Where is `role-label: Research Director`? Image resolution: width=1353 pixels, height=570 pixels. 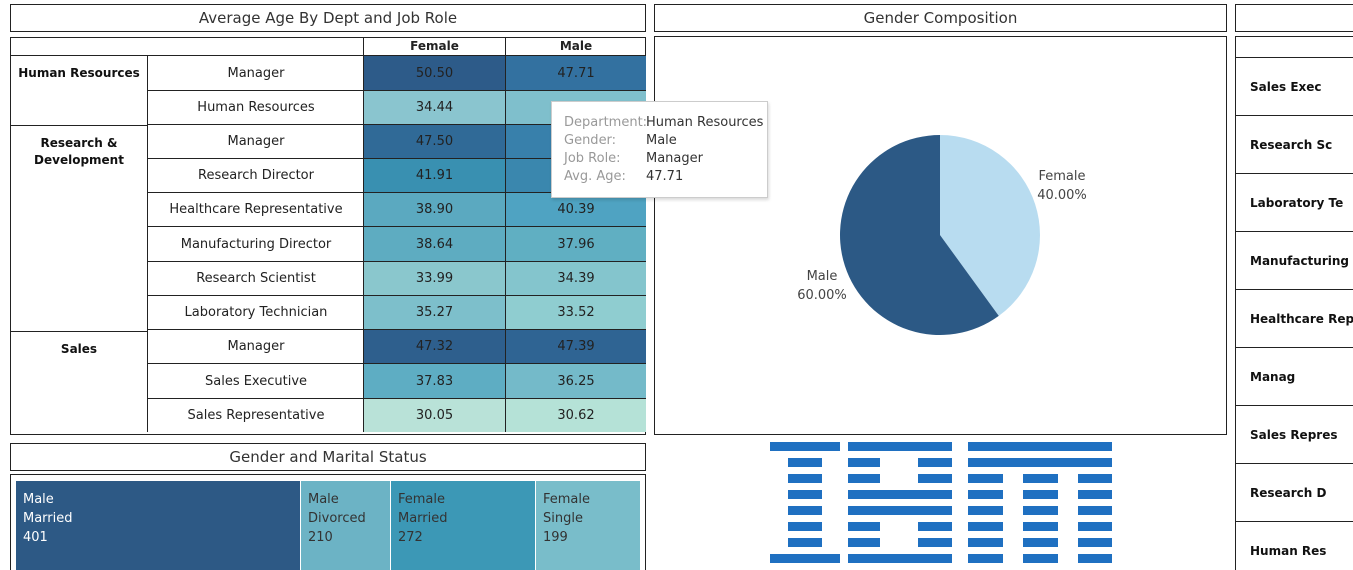 role-label: Research Director is located at coordinates (255, 176).